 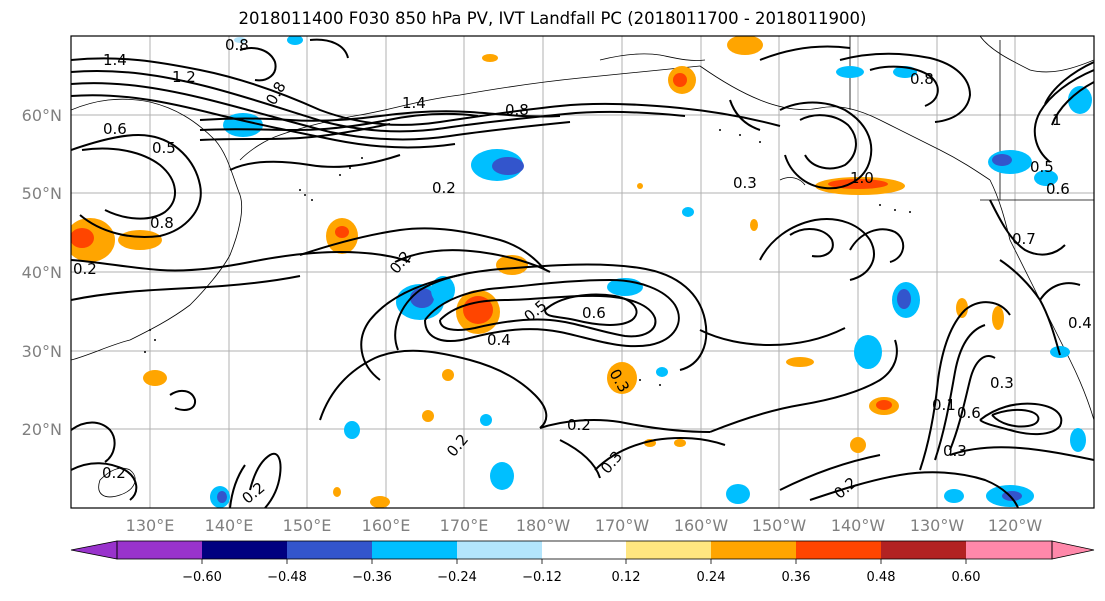 What do you see at coordinates (372, 577) in the screenshot?
I see `colorbar-tick-label: −0.36` at bounding box center [372, 577].